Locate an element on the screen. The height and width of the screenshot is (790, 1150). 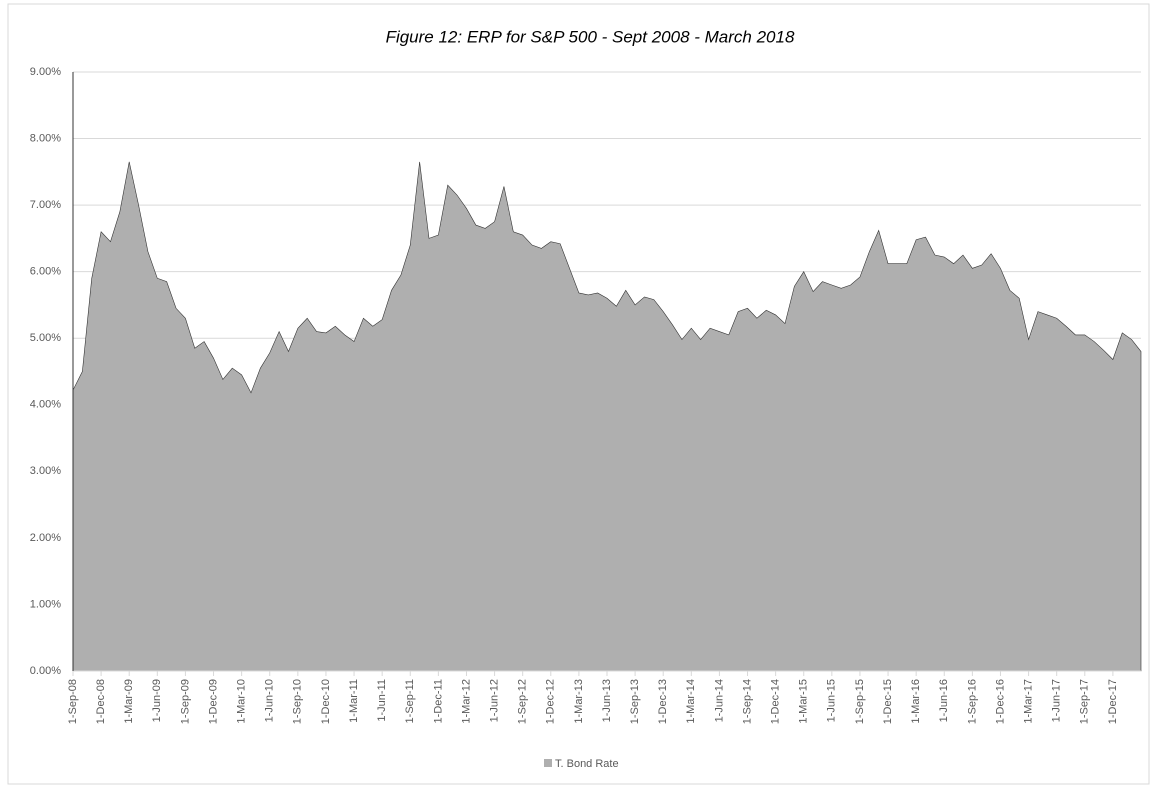
x-tick-label: 1-Mar-09 is located at coordinates (129, 701).